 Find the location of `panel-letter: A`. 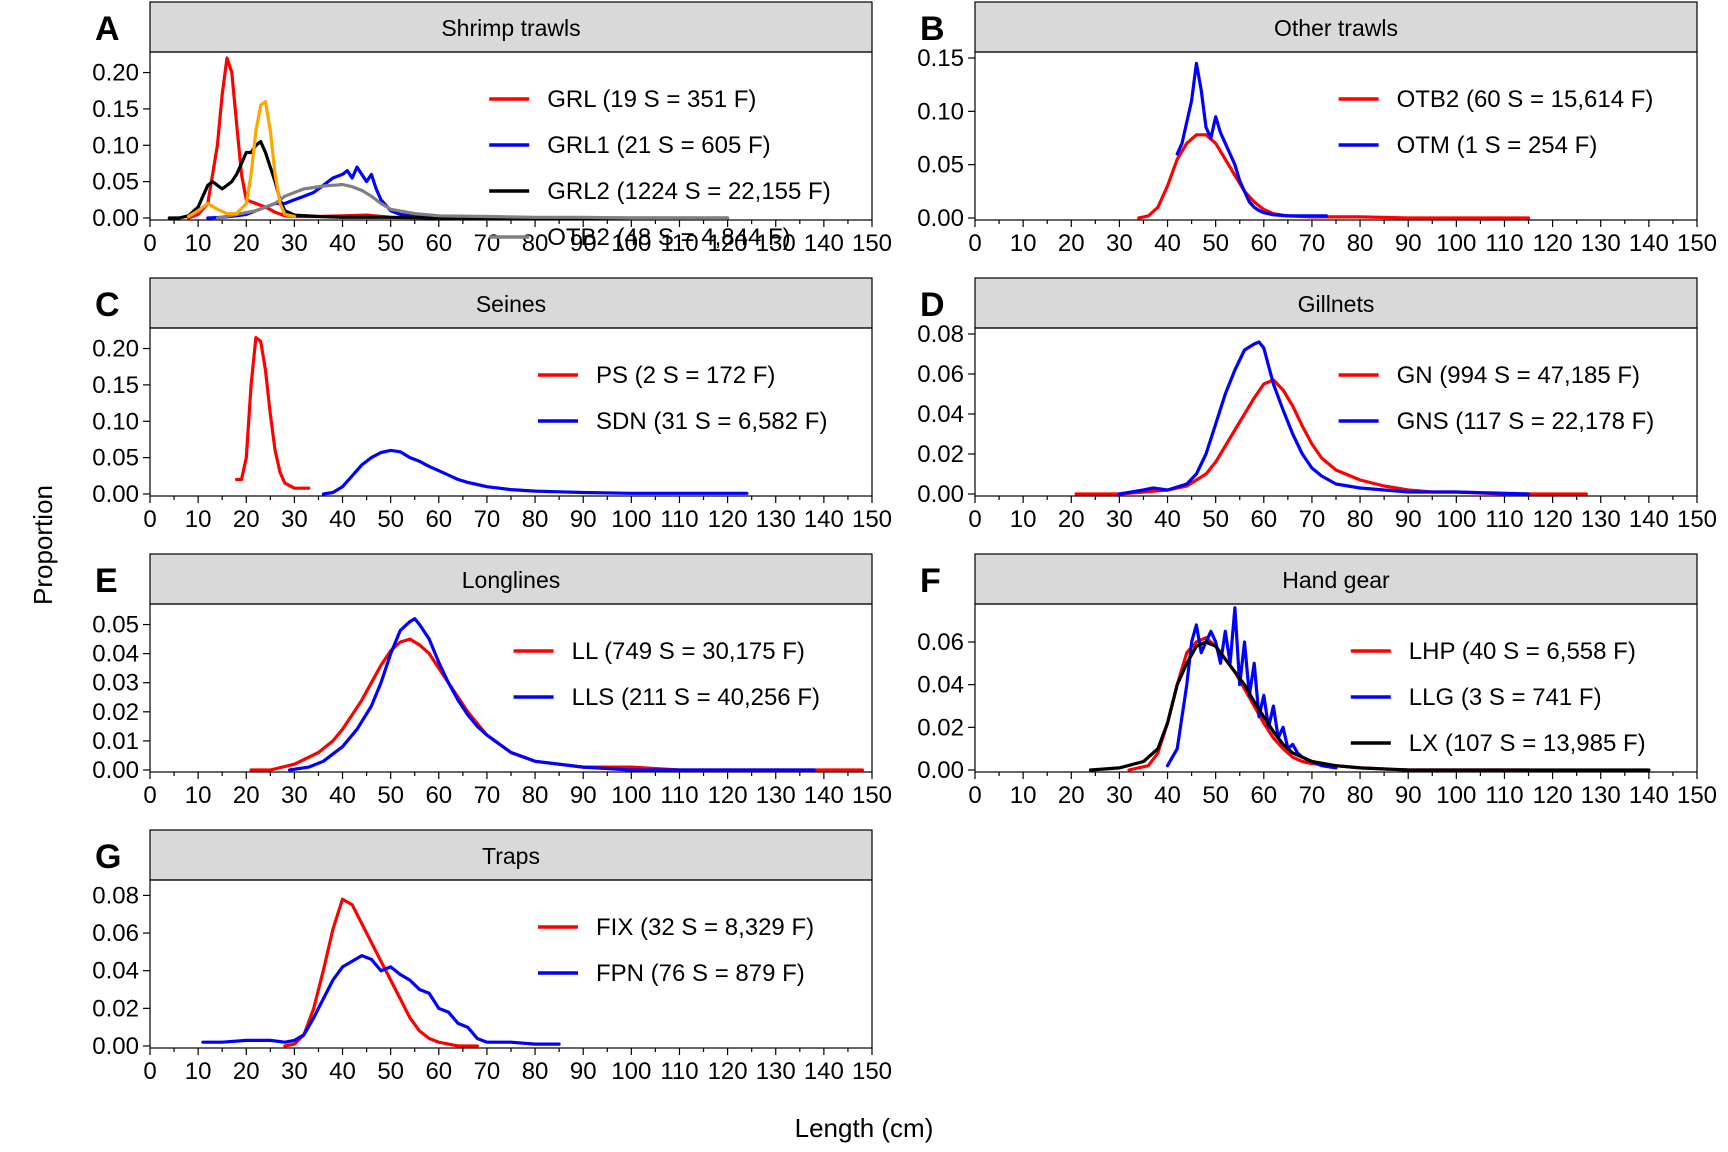

panel-letter: A is located at coordinates (107, 29).